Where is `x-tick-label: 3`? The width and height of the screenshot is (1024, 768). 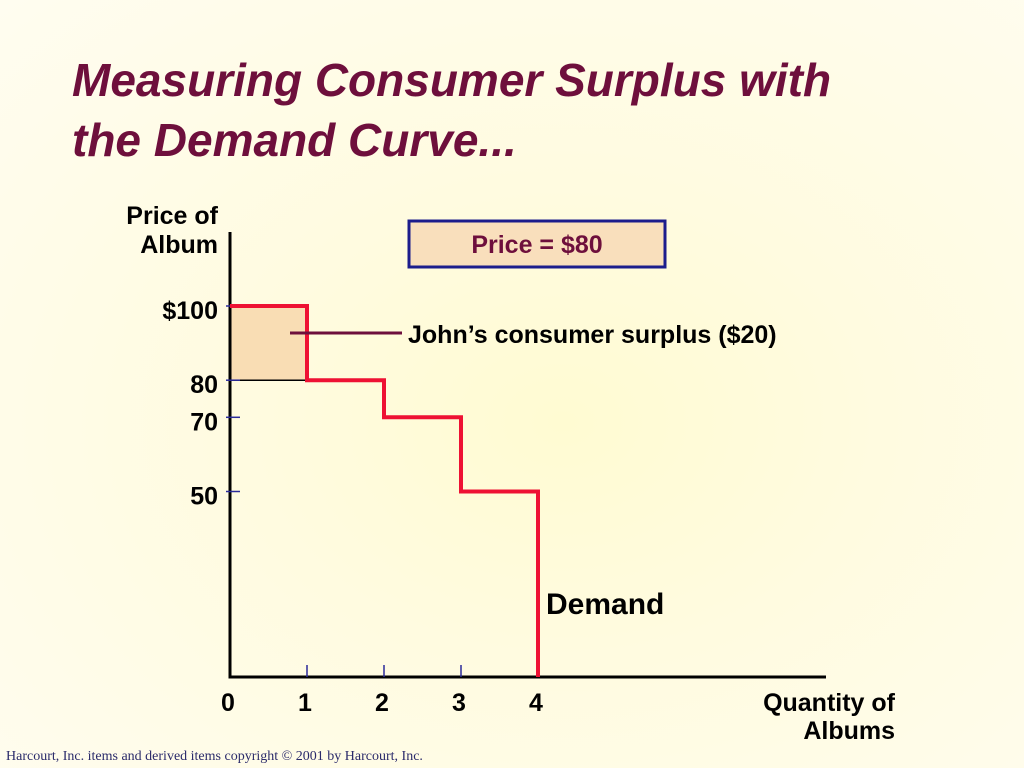
x-tick-label: 3 is located at coordinates (459, 703).